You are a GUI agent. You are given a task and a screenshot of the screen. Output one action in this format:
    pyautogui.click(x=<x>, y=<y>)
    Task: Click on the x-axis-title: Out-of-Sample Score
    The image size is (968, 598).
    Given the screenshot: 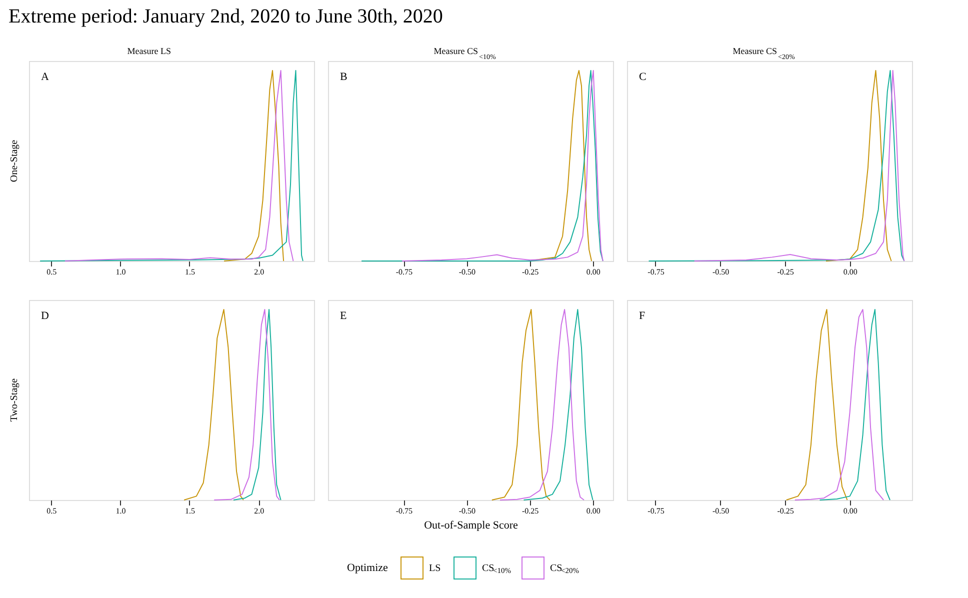 What is the action you would take?
    pyautogui.click(x=471, y=526)
    